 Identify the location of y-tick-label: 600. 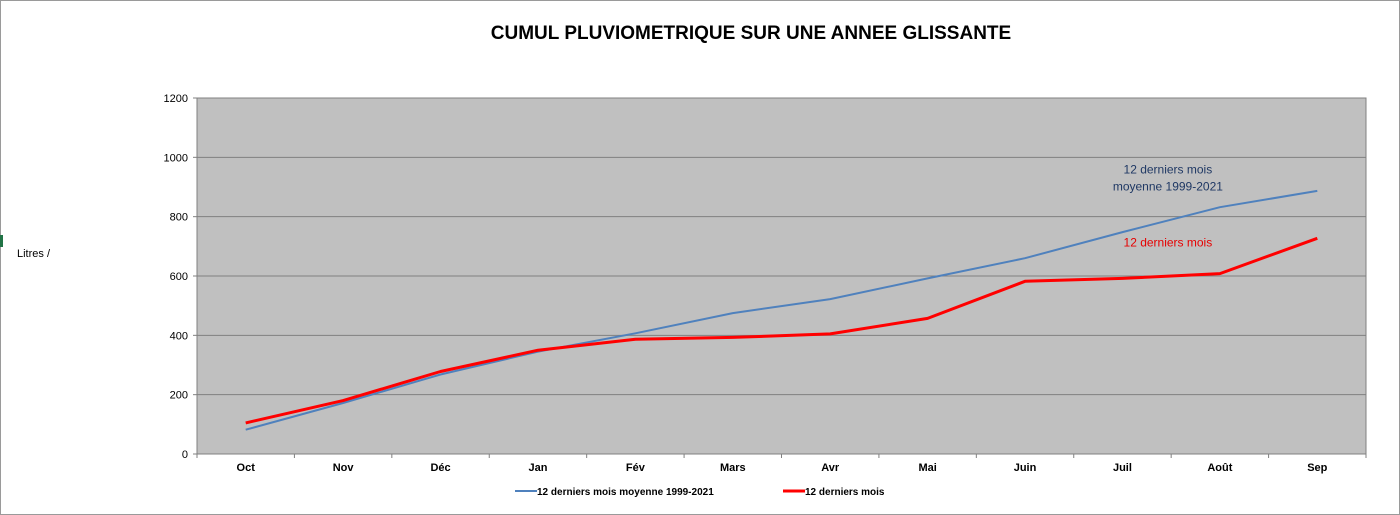
(179, 277).